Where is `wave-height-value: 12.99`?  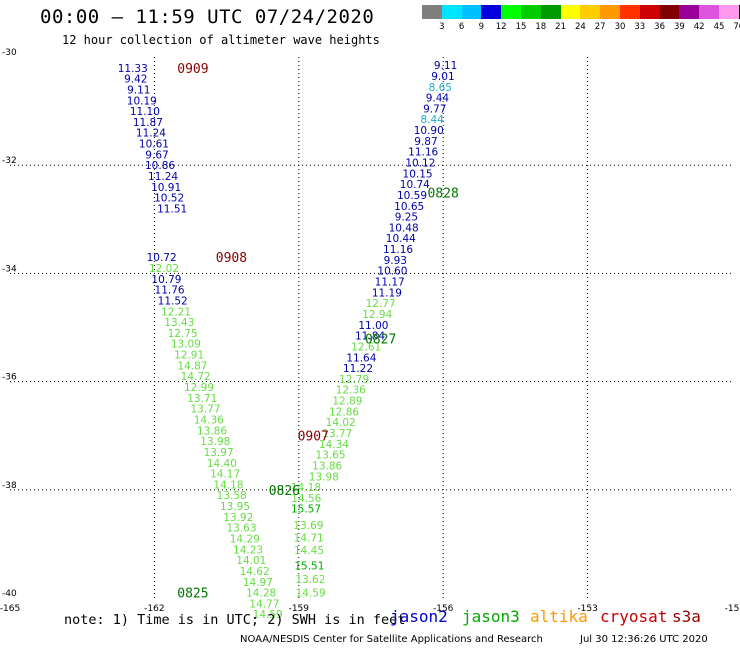
wave-height-value: 12.99 is located at coordinates (199, 388).